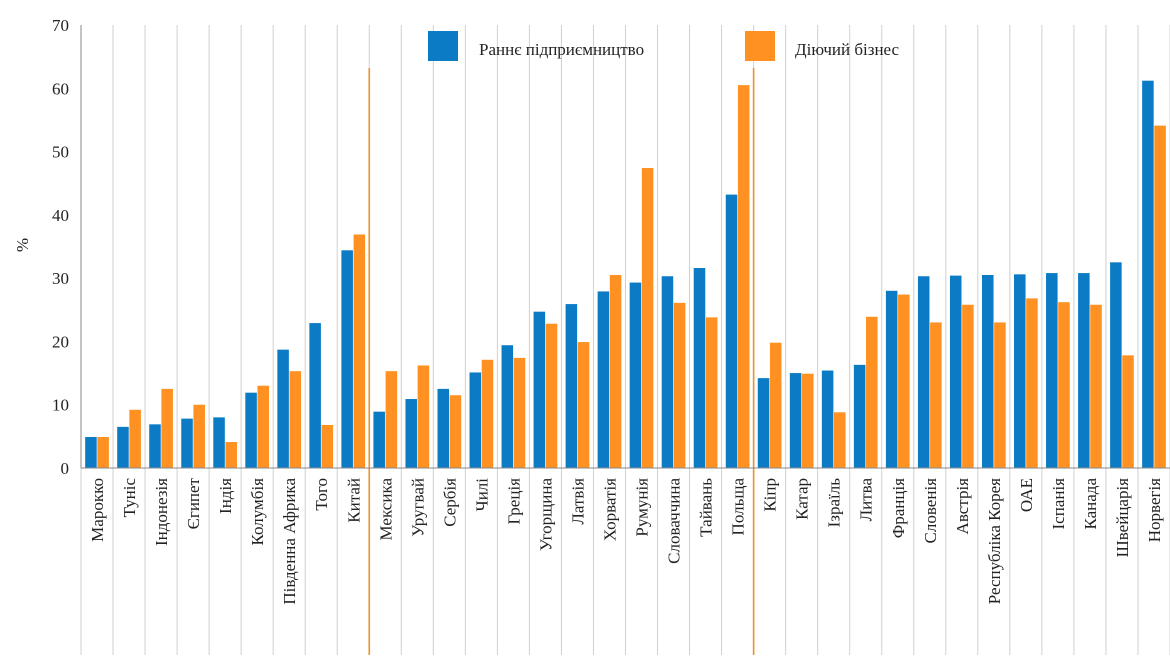  Describe the element at coordinates (443, 46) in the screenshot. I see `legend-swatch-early` at that location.